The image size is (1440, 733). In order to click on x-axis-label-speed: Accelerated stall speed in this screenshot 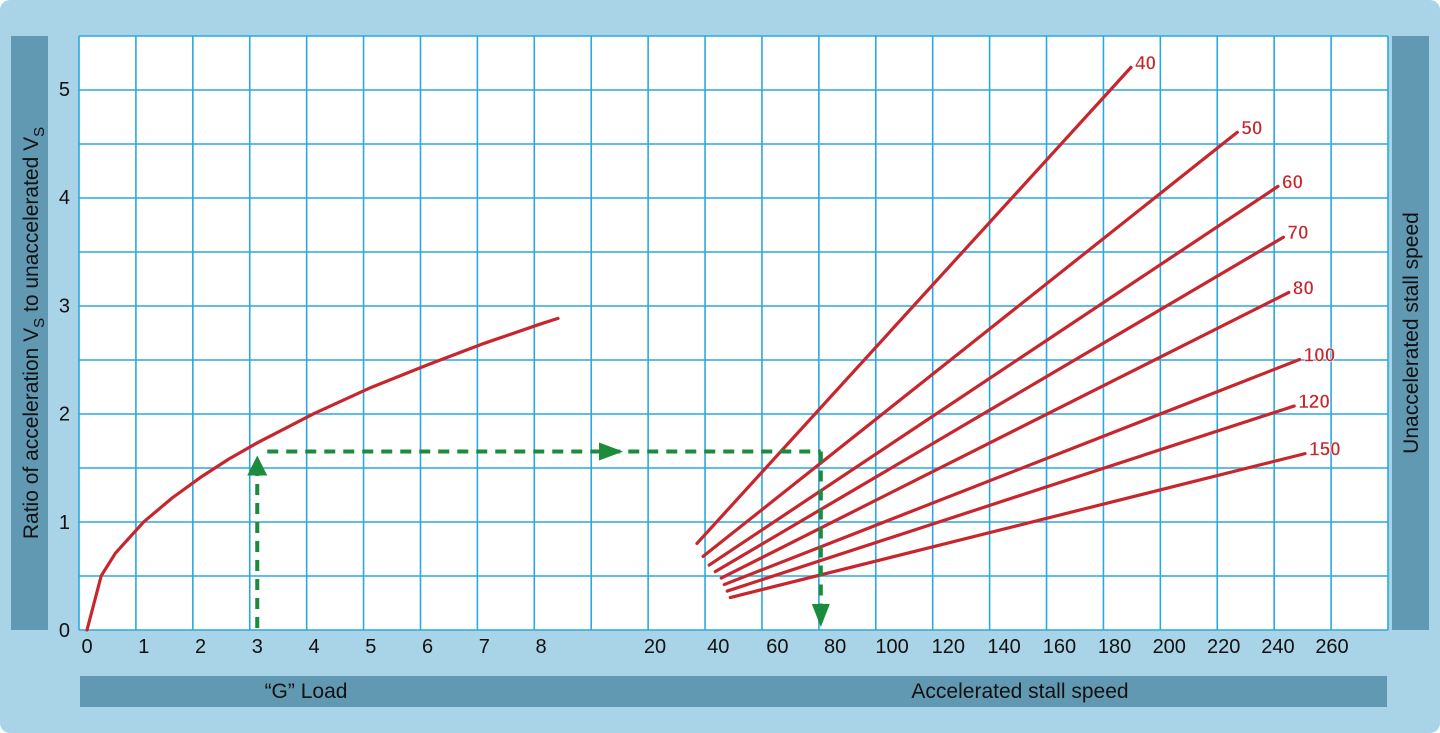, I will do `click(1019, 691)`.